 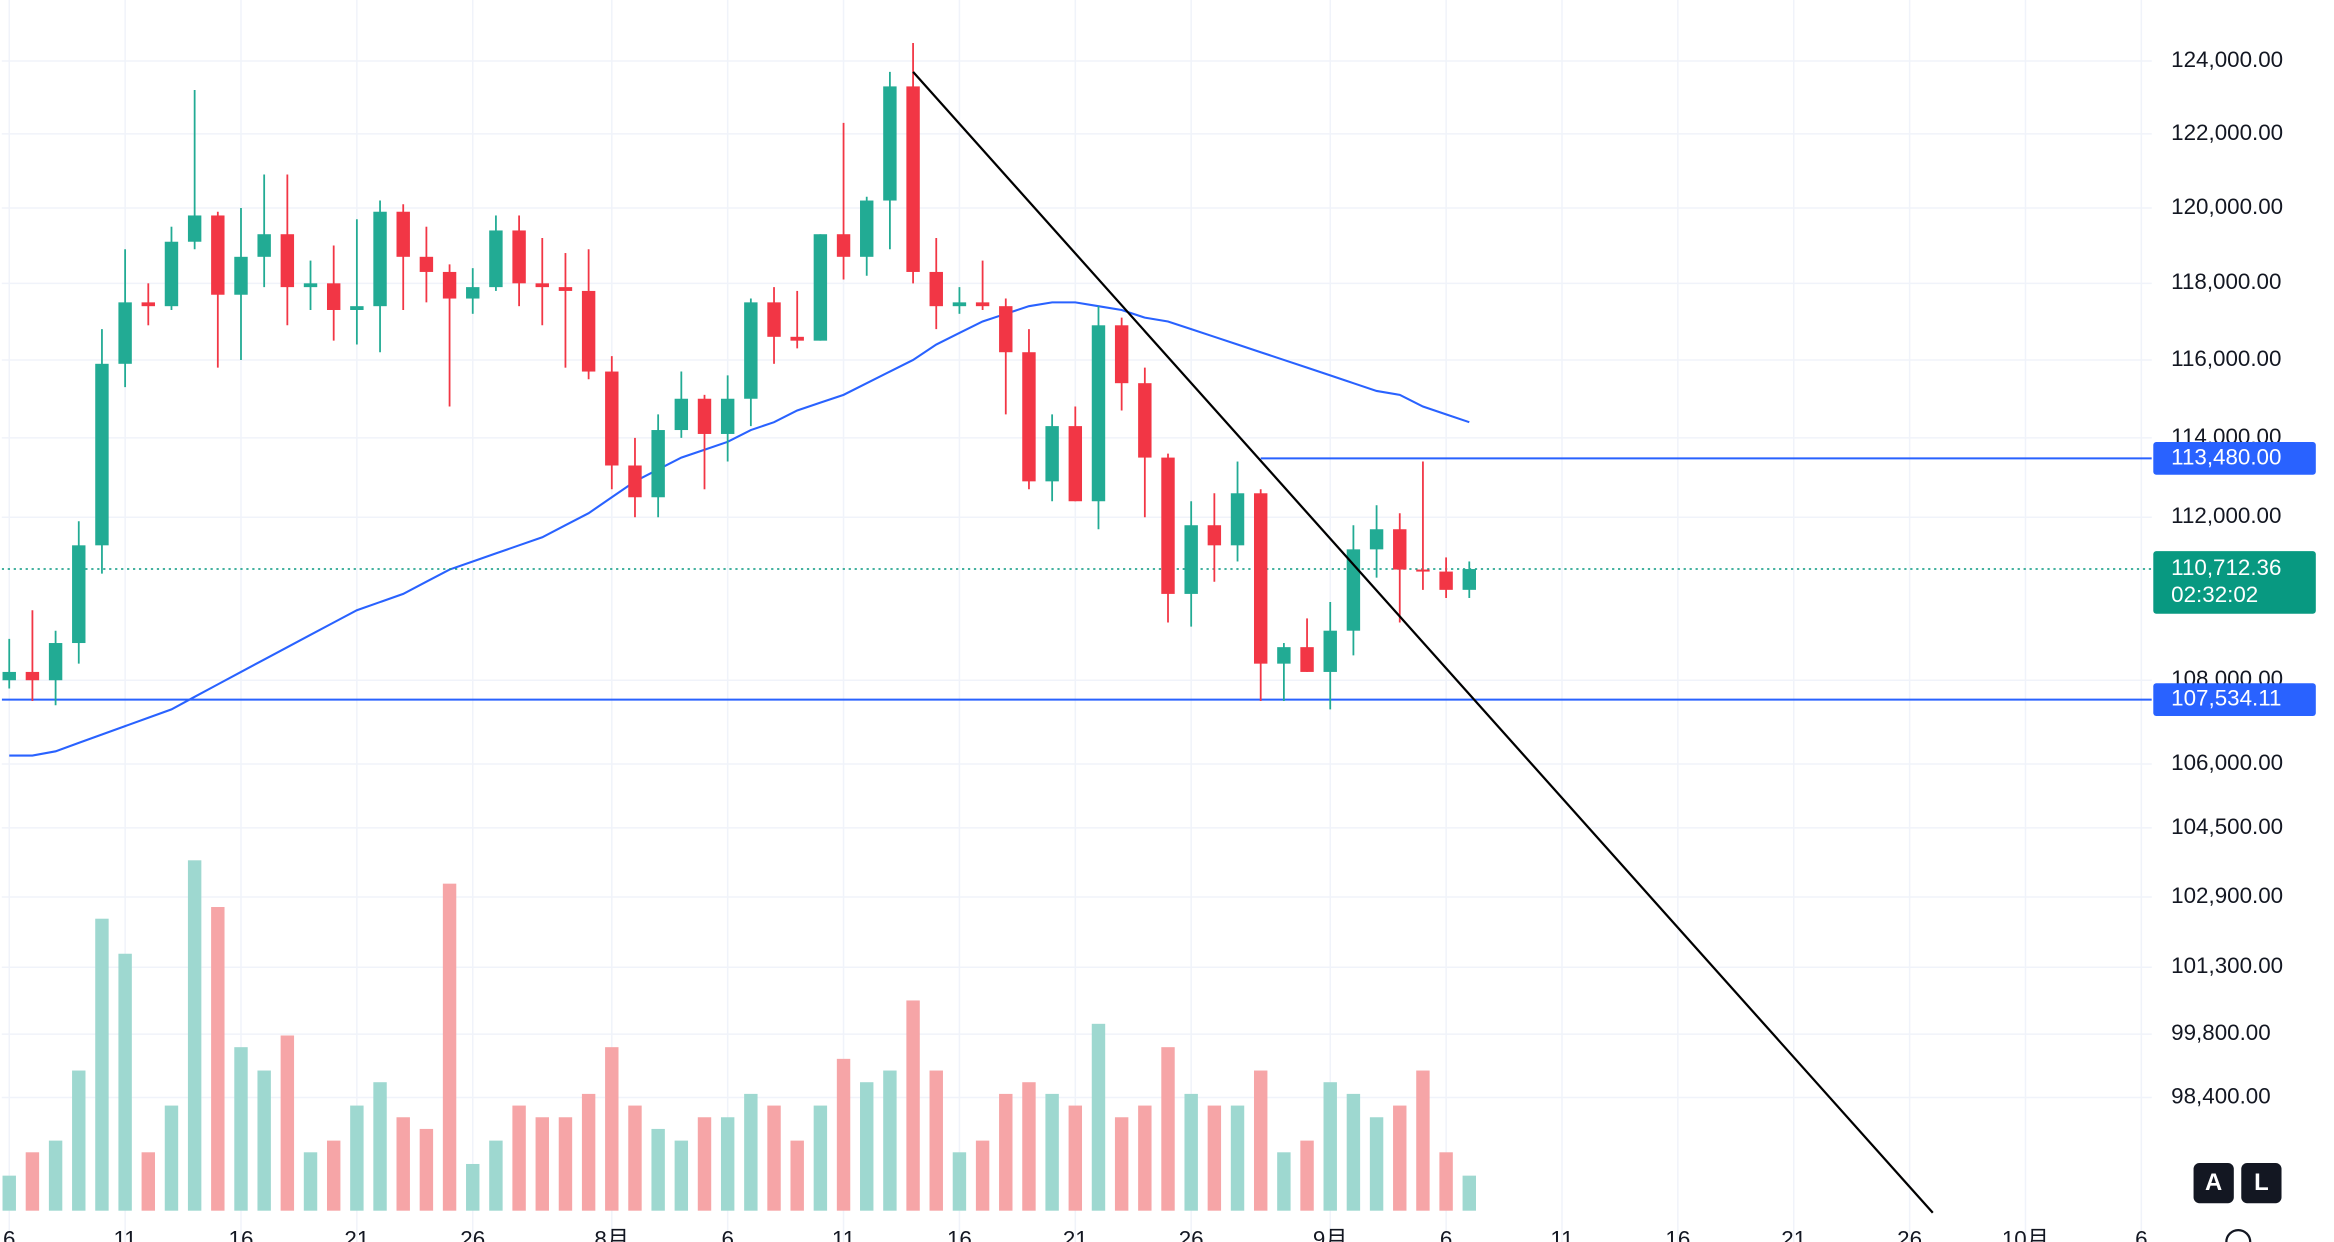 I want to click on x-tick-label: 6, so click(x=9, y=1234).